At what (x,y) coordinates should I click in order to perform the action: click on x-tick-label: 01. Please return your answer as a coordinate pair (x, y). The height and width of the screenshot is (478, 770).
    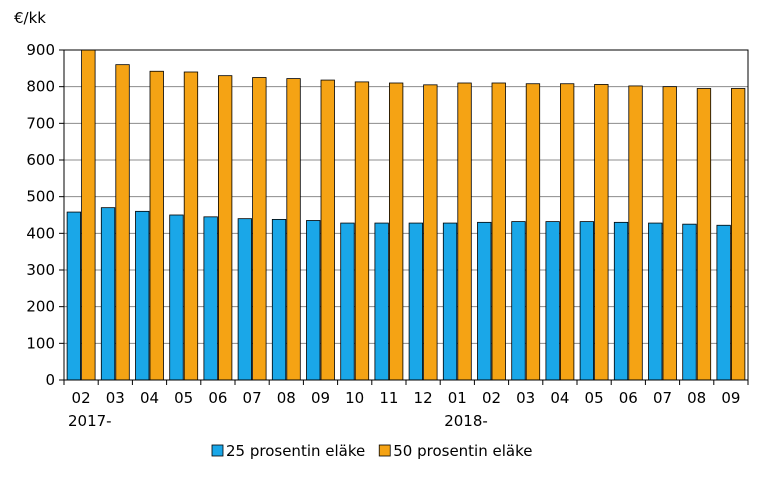
    Looking at the image, I should click on (457, 398).